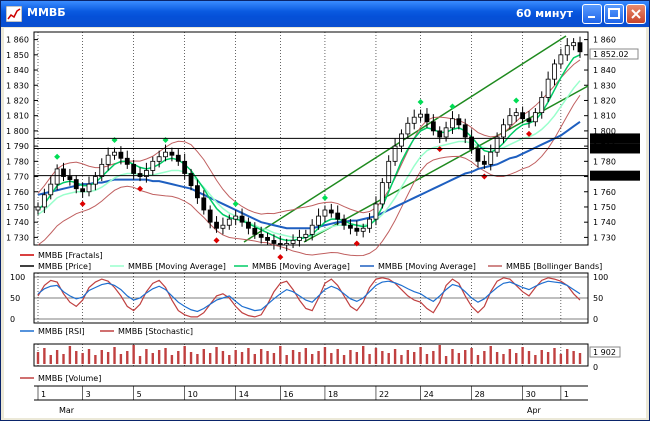  What do you see at coordinates (244, 394) in the screenshot?
I see `date-label: 14` at bounding box center [244, 394].